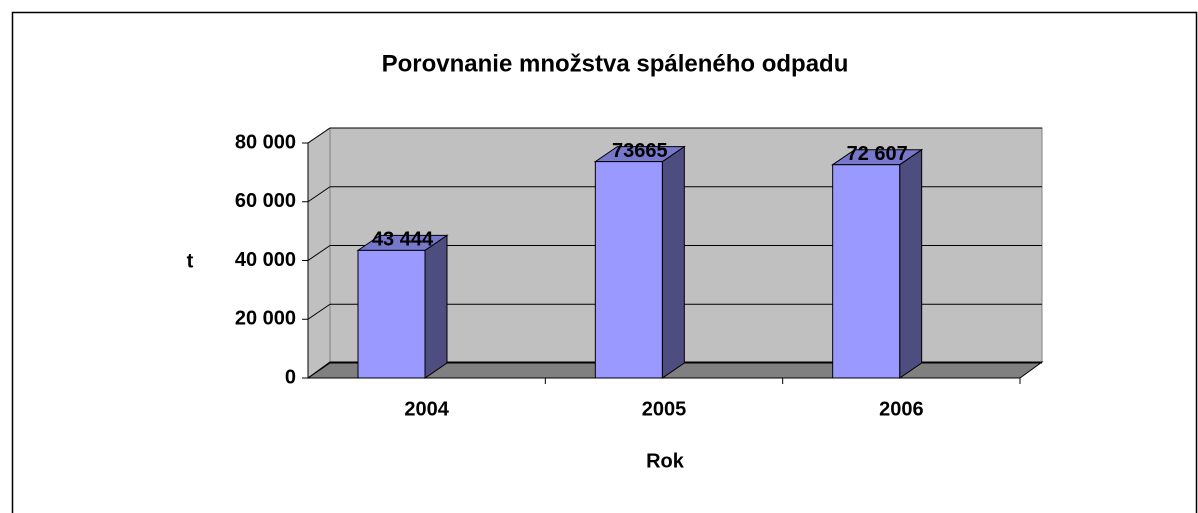 The image size is (1198, 513). What do you see at coordinates (426, 409) in the screenshot?
I see `x-tick-label: 2004` at bounding box center [426, 409].